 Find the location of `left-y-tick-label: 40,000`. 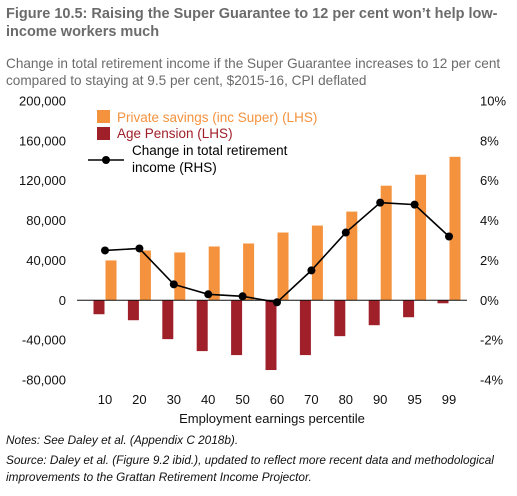

left-y-tick-label: 40,000 is located at coordinates (46, 260).